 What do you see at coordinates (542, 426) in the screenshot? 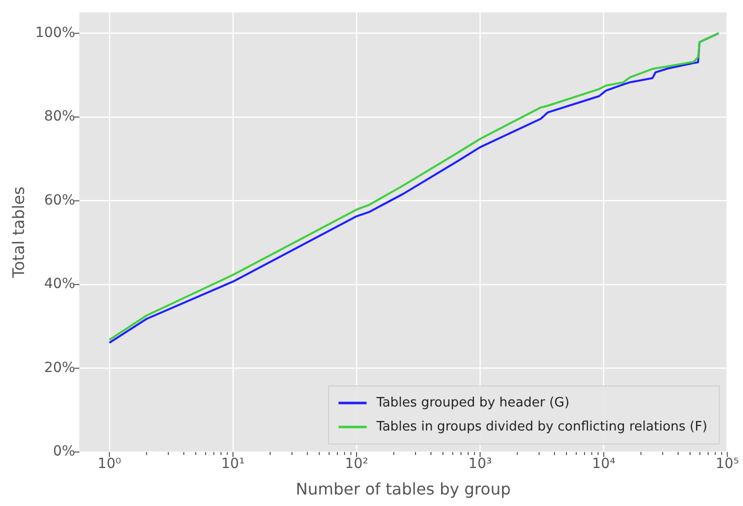
I see `legend-label: Tables in groups divided by conflicting relations (F)` at bounding box center [542, 426].